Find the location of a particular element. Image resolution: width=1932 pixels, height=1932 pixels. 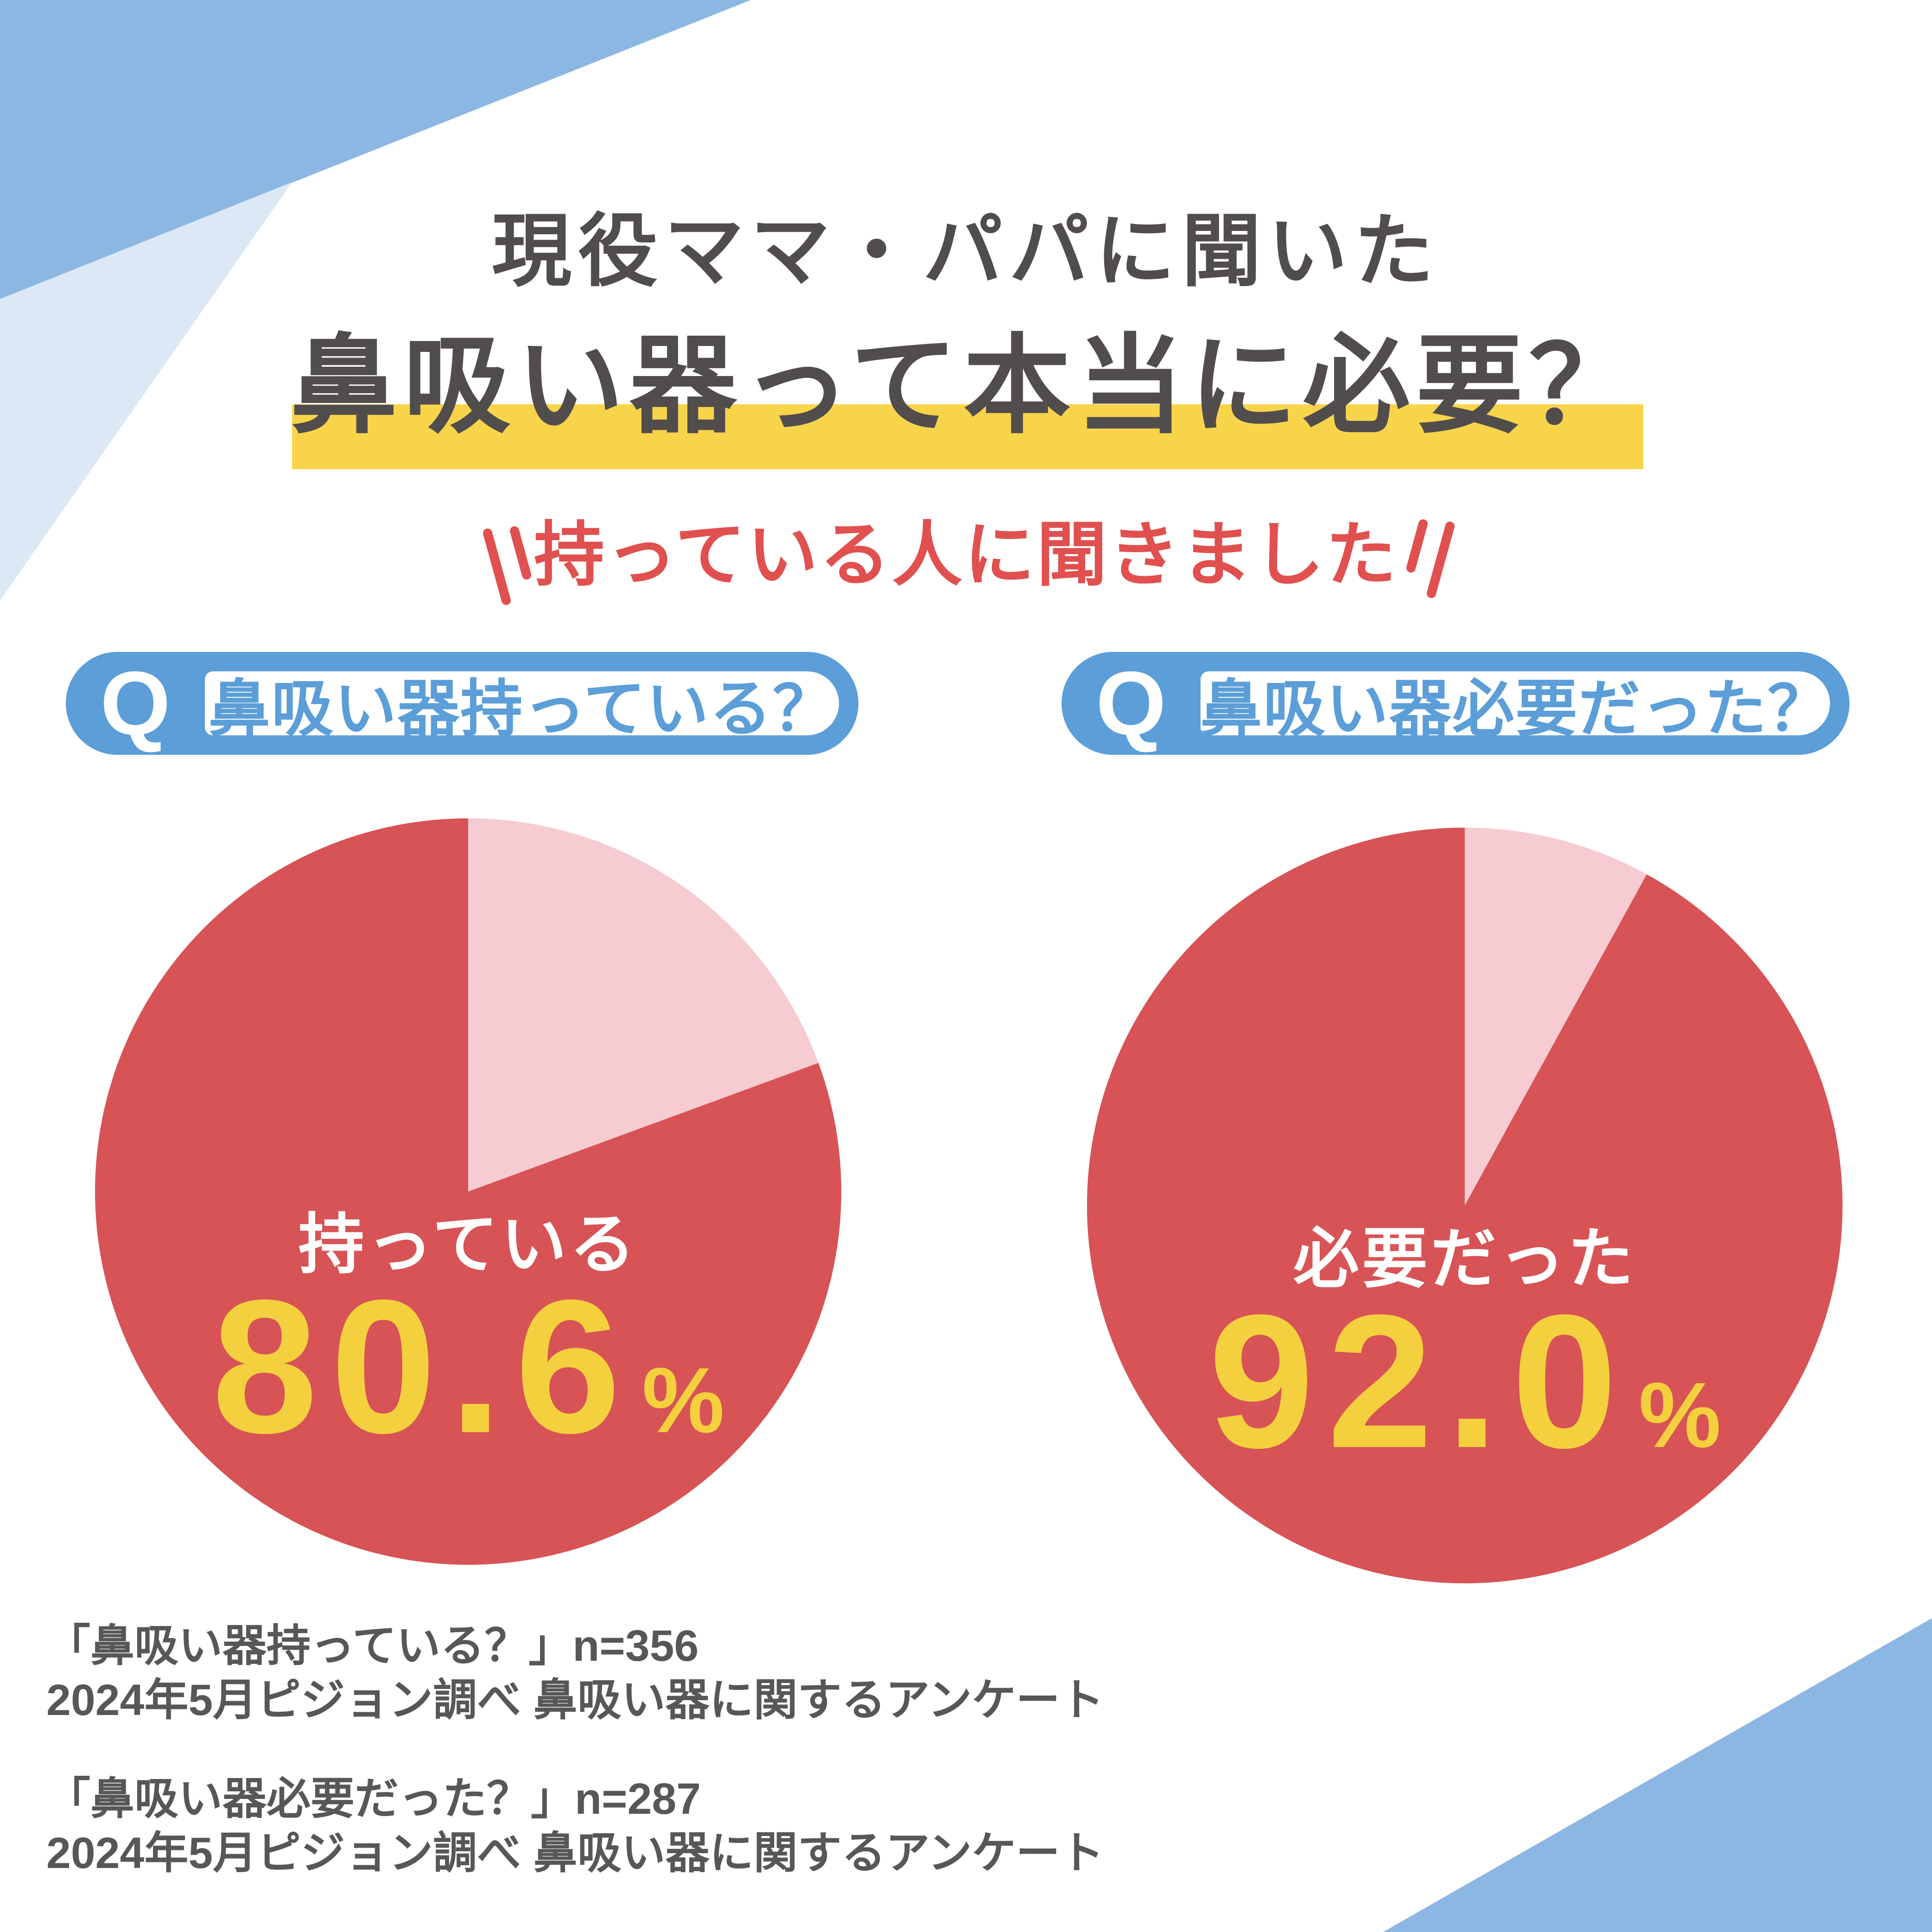

page-title-line1: 現役ママ・パパに聞いた is located at coordinates (966, 251).